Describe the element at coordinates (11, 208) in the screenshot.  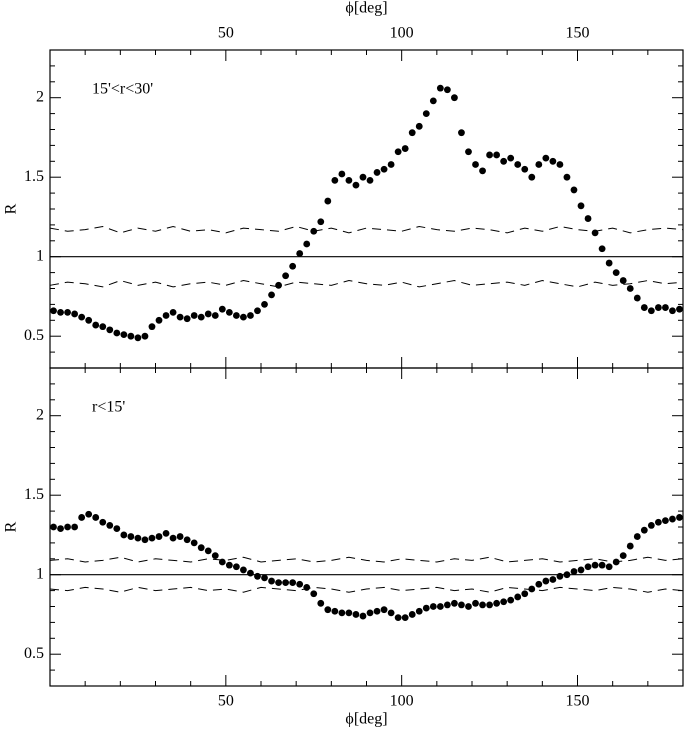
I see `y-axis-label: R` at that location.